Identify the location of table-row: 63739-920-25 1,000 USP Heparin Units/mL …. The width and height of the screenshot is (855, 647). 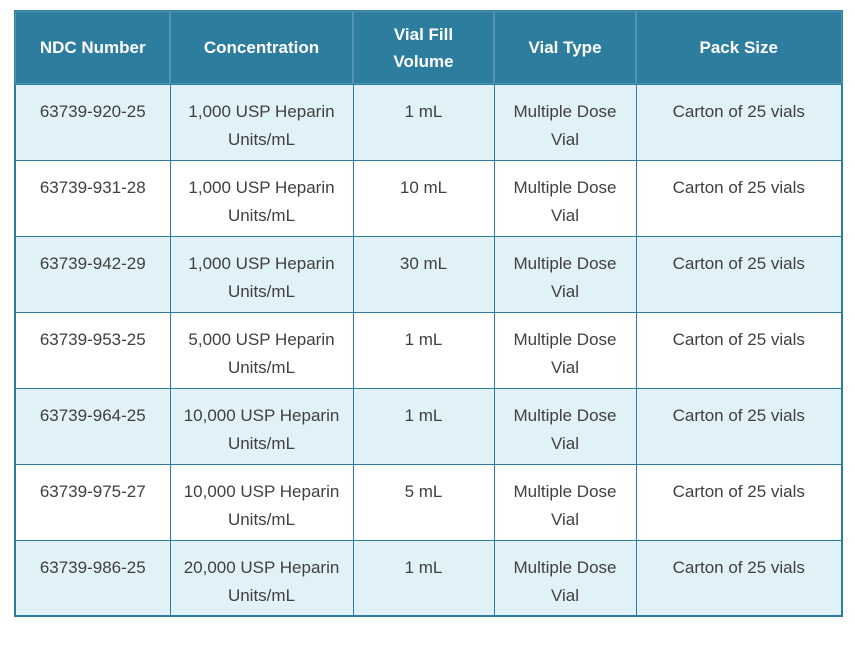
(428, 122).